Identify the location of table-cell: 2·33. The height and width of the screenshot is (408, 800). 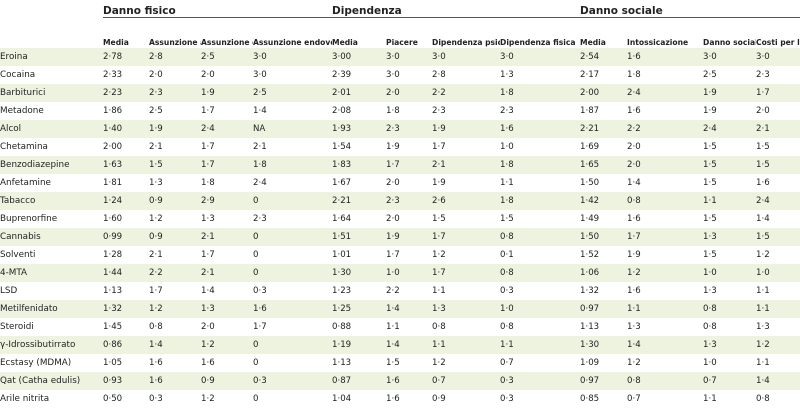
(126, 75).